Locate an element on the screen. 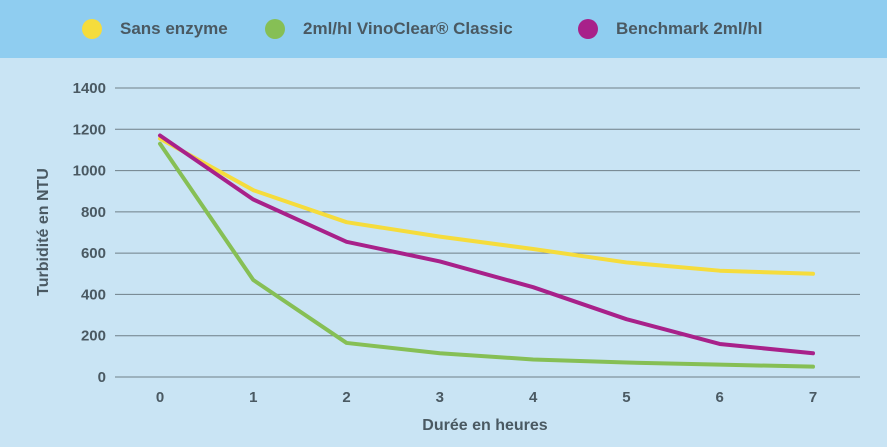 Image resolution: width=887 pixels, height=447 pixels. y-axis-title: Turbidité en NTU is located at coordinates (43, 232).